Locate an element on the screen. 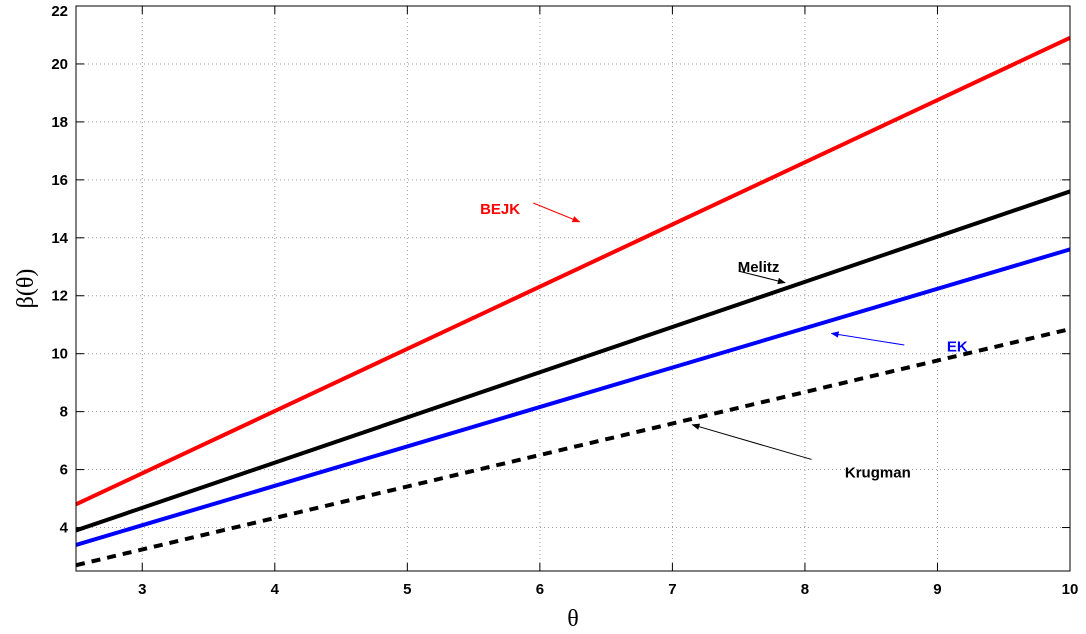  y-tick-label: 16 is located at coordinates (59, 180).